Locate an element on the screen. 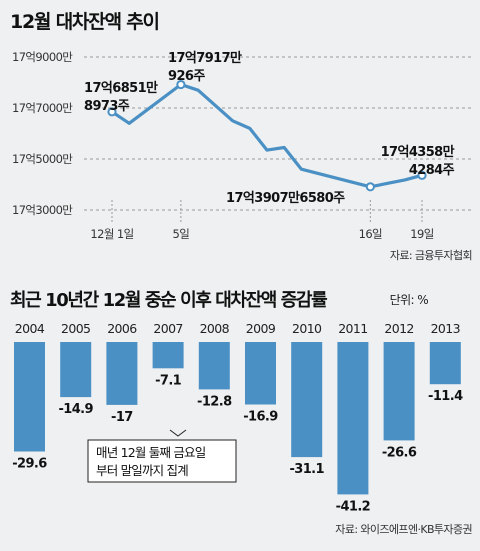 This screenshot has width=480, height=551. line-chart-annotation-line1: 17억7917만 is located at coordinates (205, 58).